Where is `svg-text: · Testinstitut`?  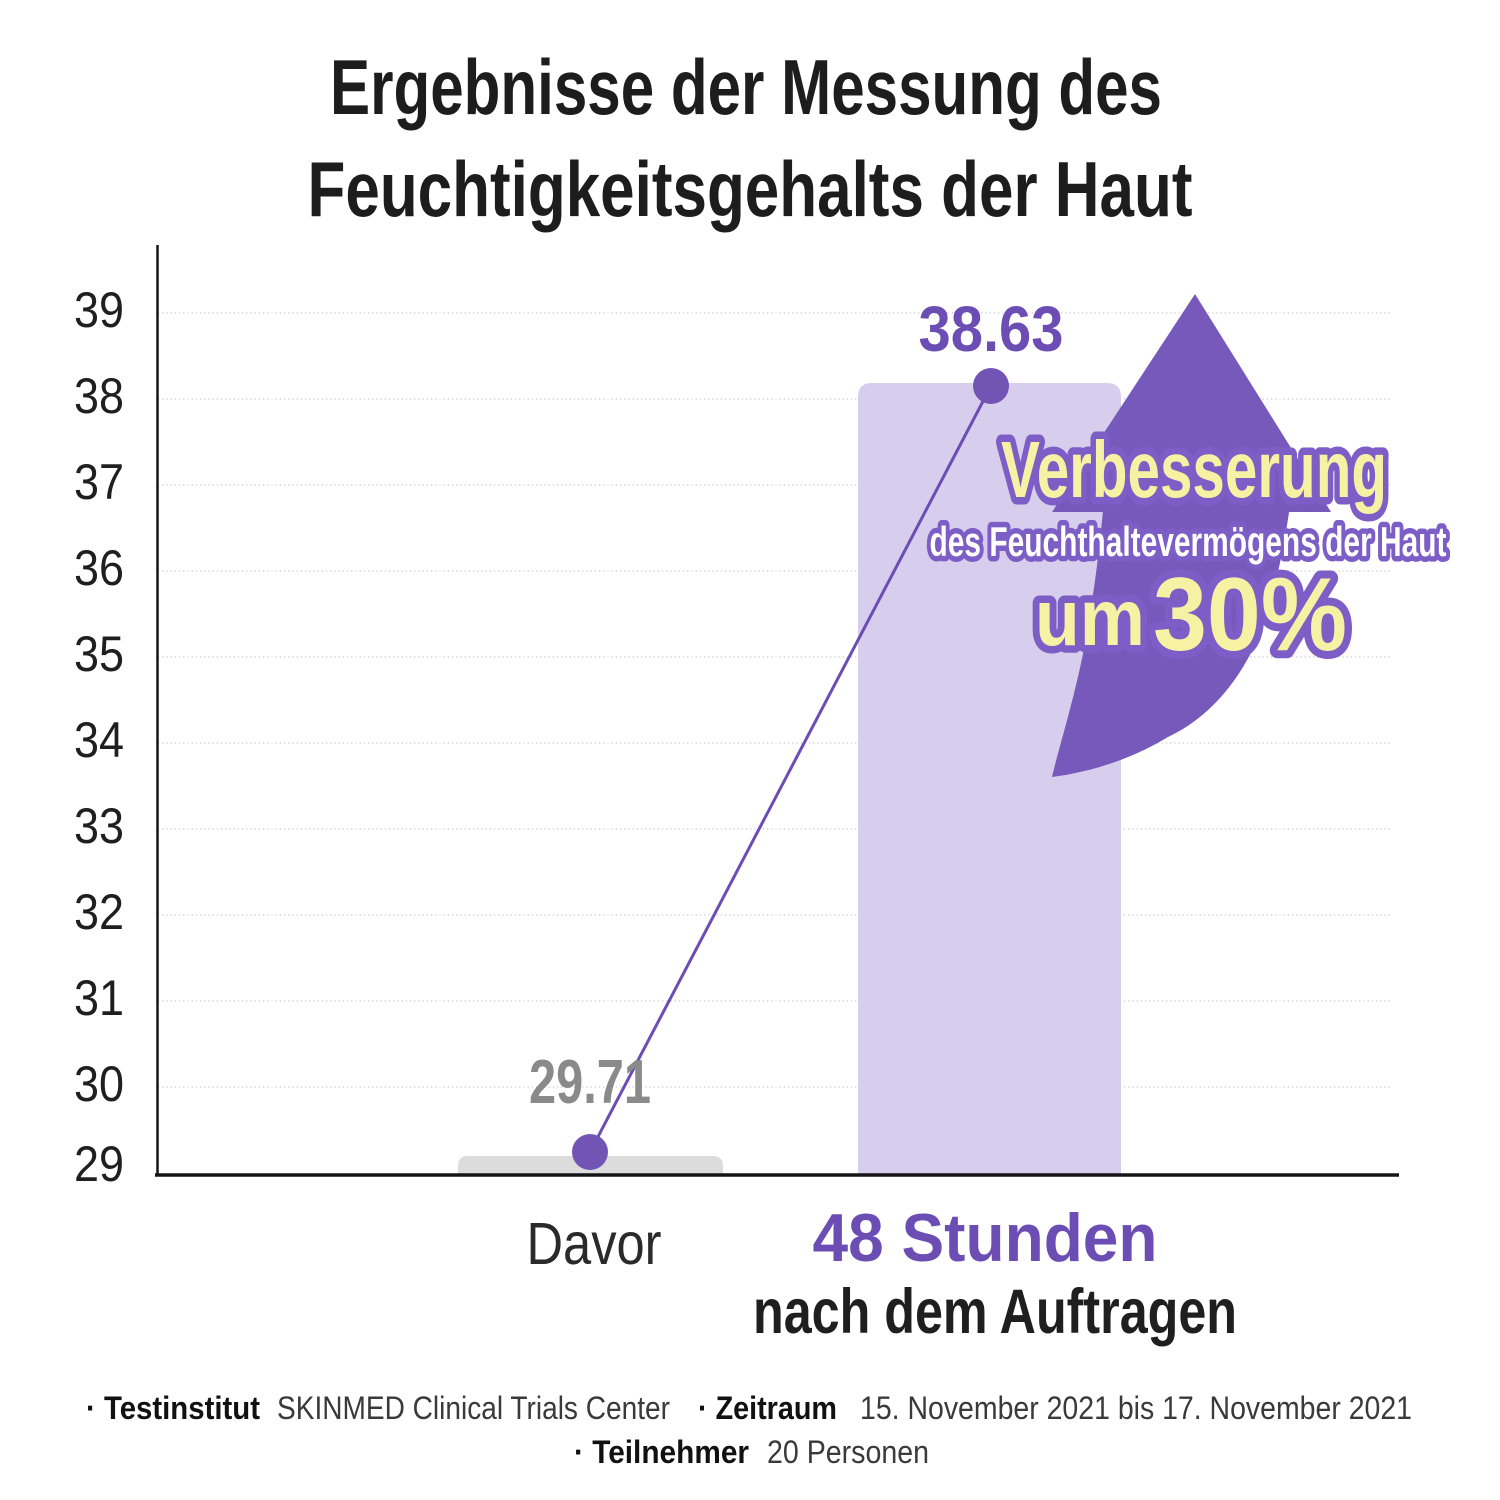
svg-text: · Testinstitut is located at coordinates (173, 1408).